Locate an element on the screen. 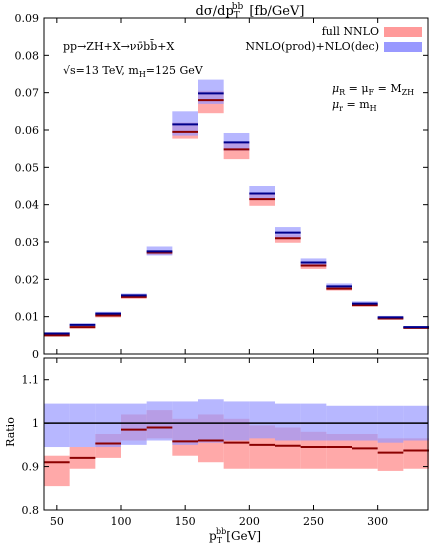 This screenshot has width=429, height=546. energy-label-sub: H is located at coordinates (142, 74).